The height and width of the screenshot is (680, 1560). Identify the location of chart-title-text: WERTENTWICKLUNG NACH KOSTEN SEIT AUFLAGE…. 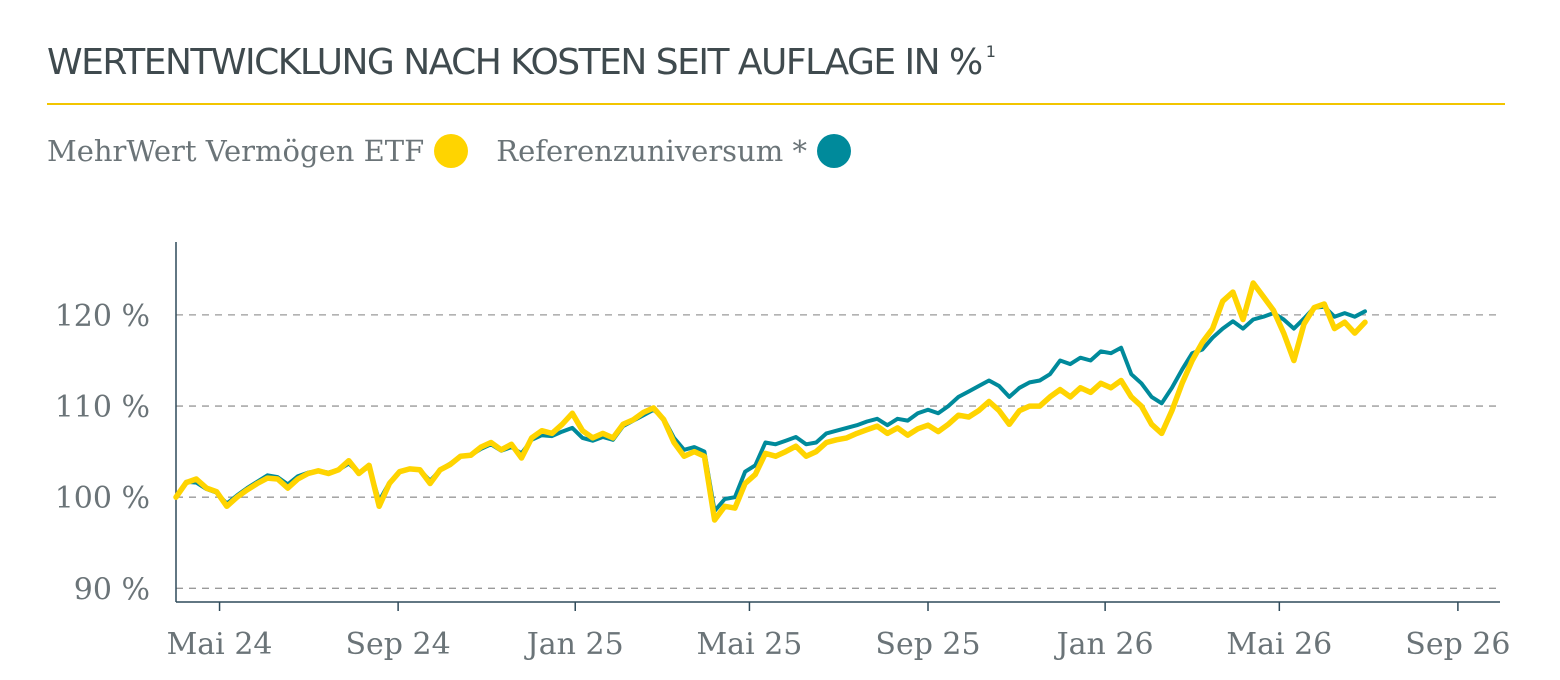
(515, 62).